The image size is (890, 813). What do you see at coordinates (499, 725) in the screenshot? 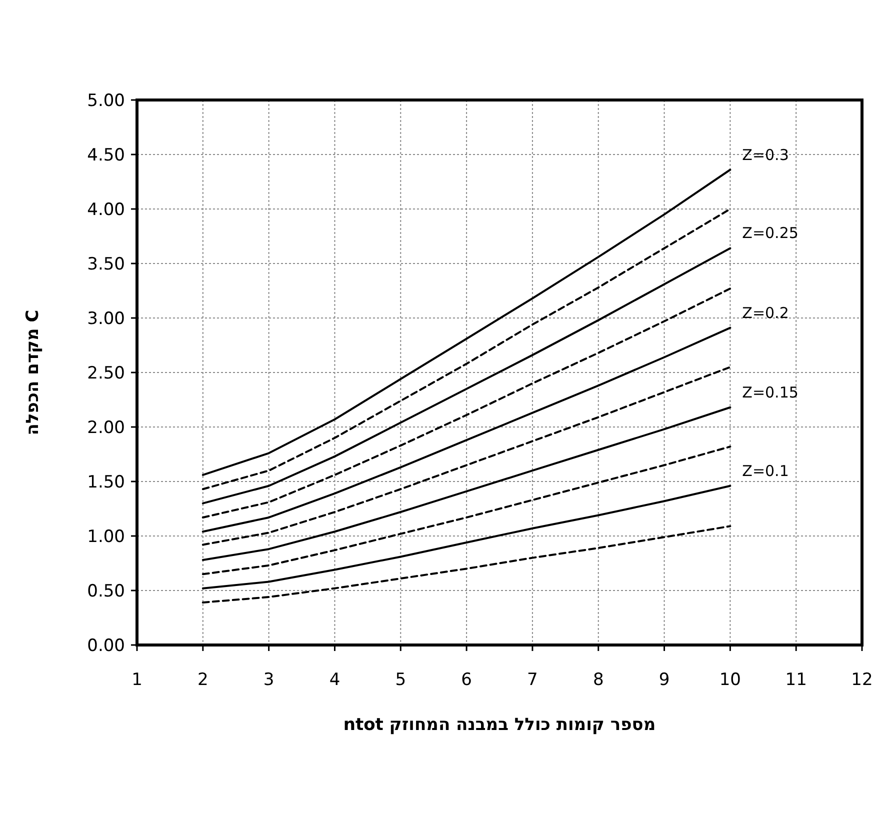
I see `x-axis-title: מספר קומות כולל במבנה המחוזק ntot` at bounding box center [499, 725].